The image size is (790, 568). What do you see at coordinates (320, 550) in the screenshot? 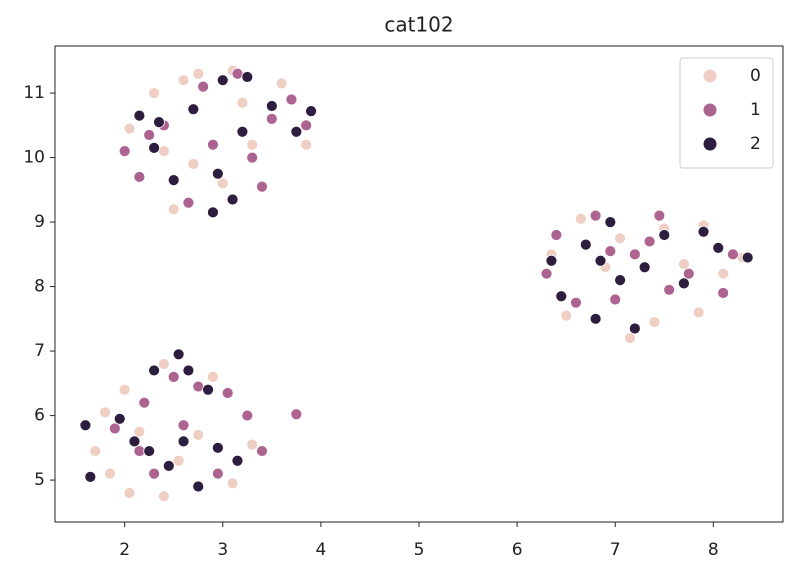
I see `x-tick-label: 4` at bounding box center [320, 550].